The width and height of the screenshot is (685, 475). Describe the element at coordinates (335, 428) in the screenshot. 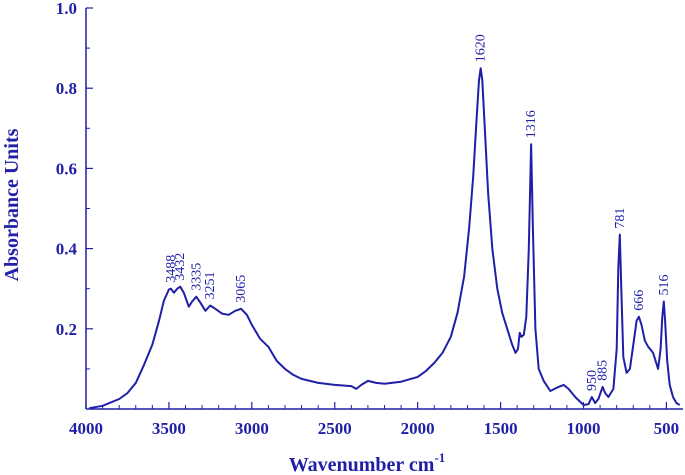

I see `x-tick-label: 2500` at that location.